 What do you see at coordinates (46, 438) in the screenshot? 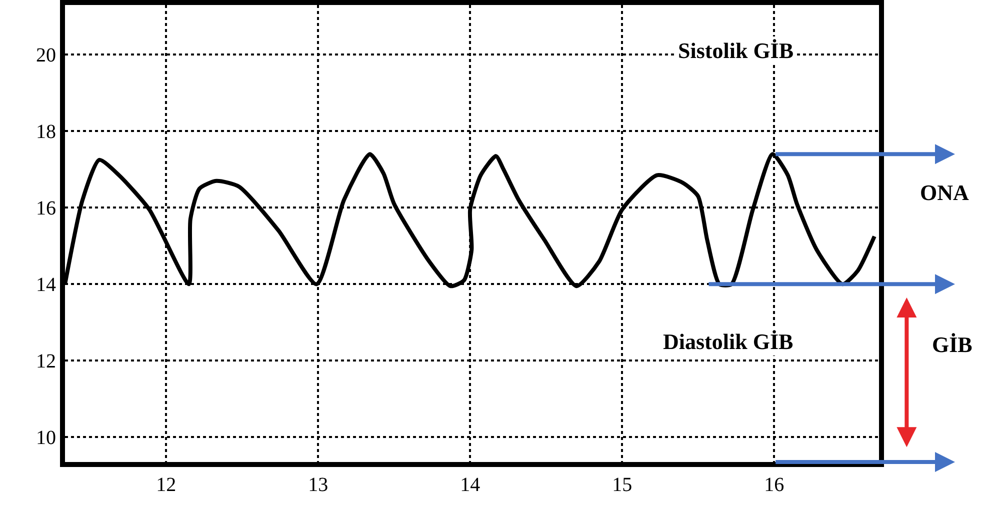
I see `y-tick-label: 10` at bounding box center [46, 438].